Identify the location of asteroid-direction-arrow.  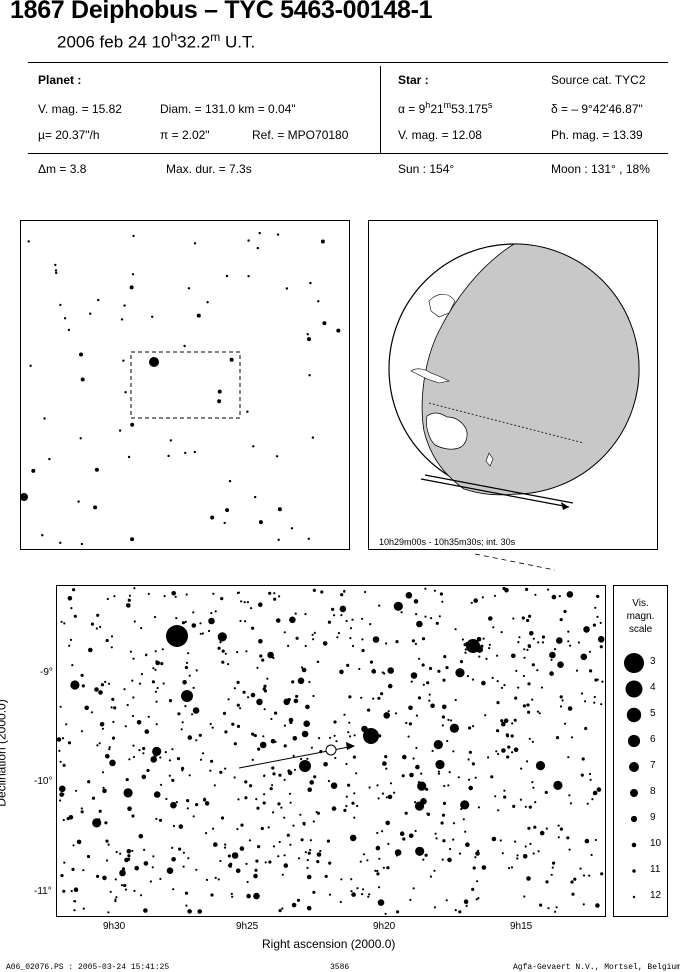
(350, 746).